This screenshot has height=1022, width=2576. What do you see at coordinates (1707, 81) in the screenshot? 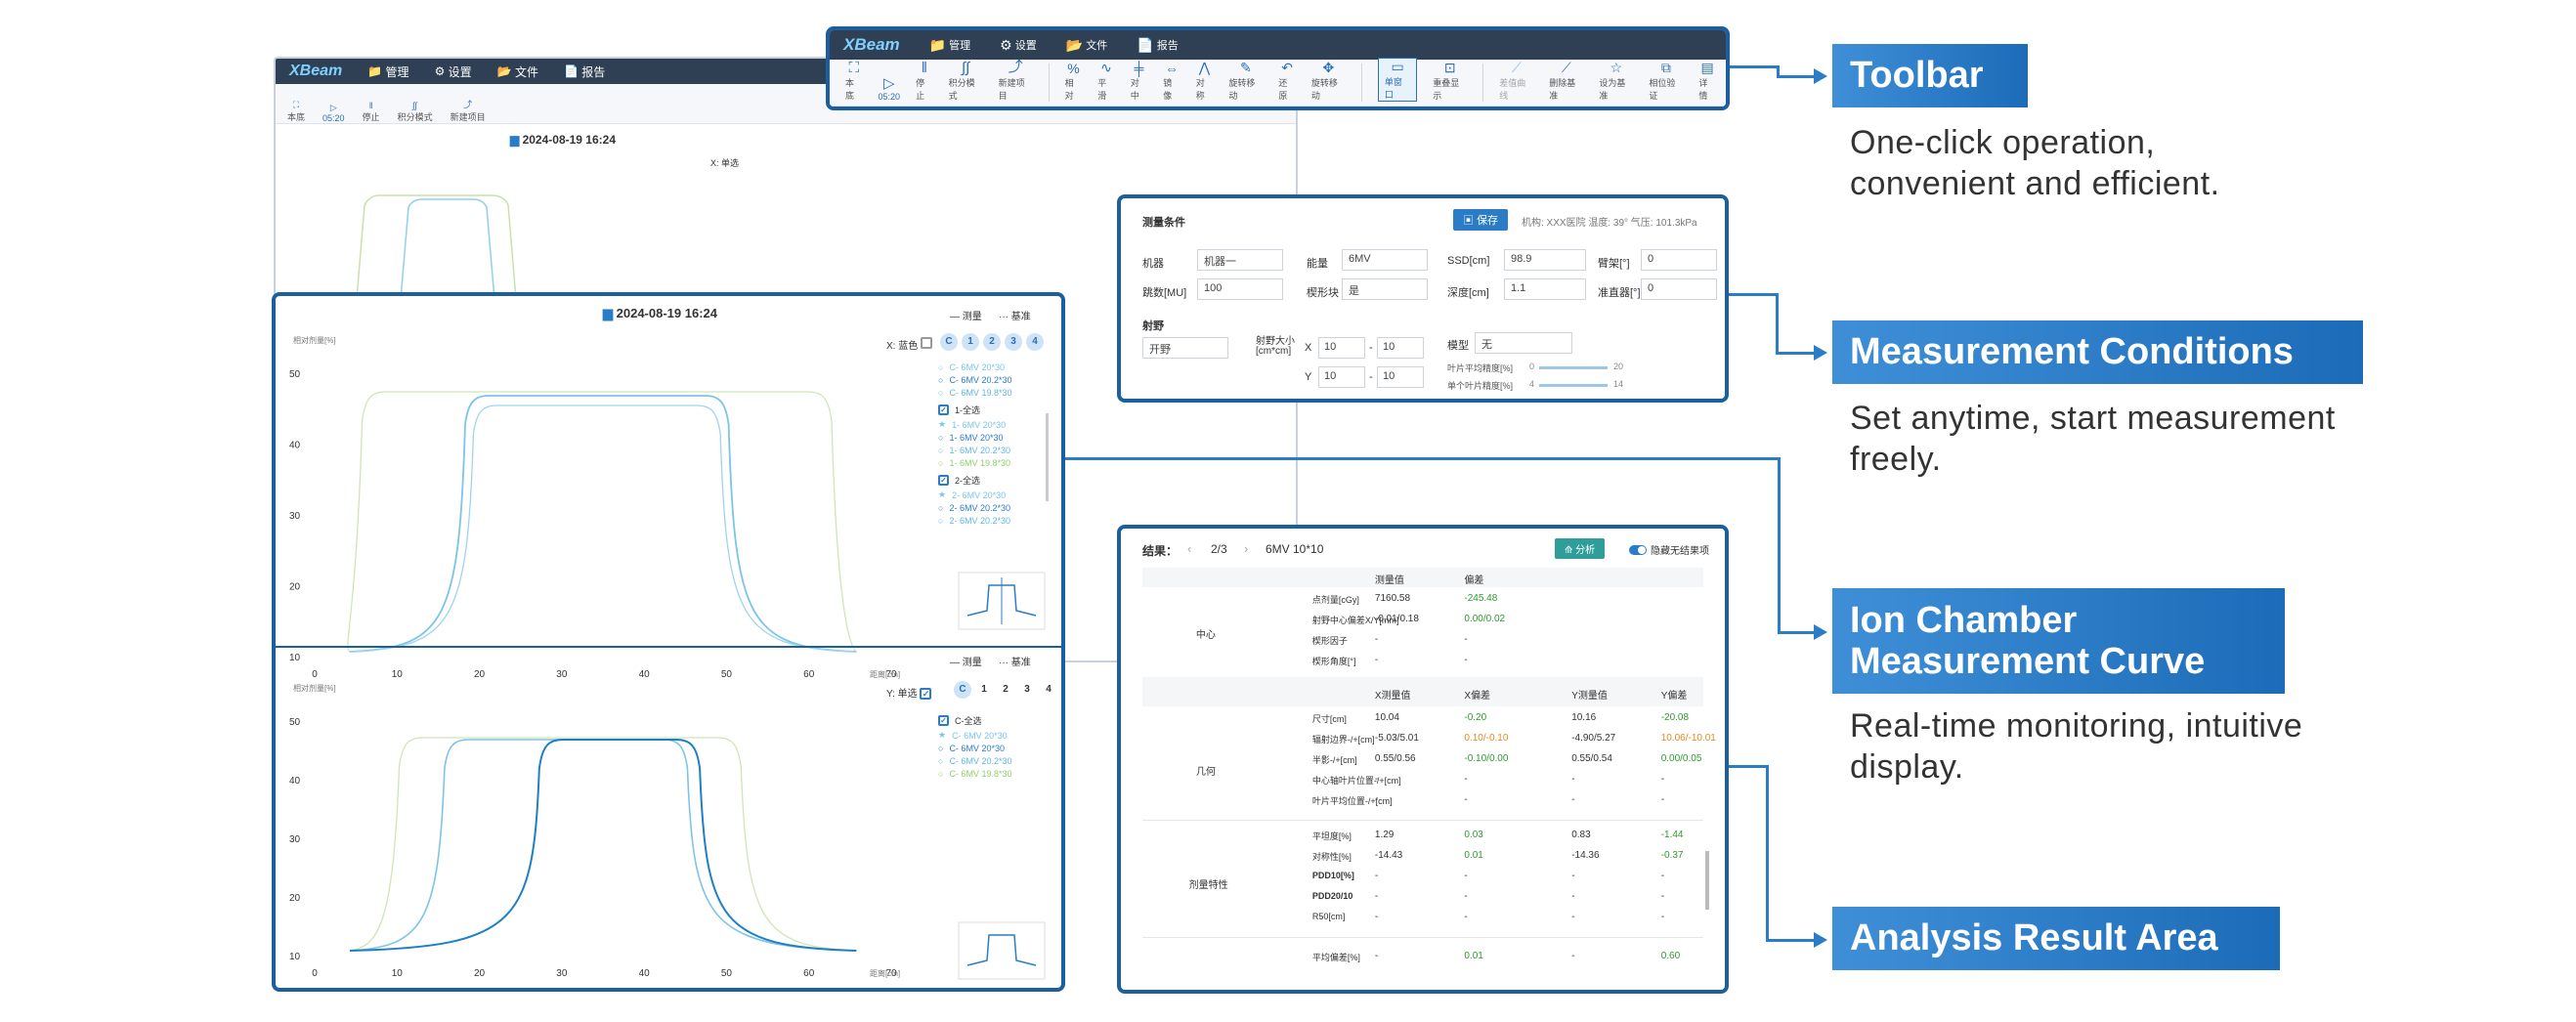
I see `tool-details: ▤ 详情` at bounding box center [1707, 81].